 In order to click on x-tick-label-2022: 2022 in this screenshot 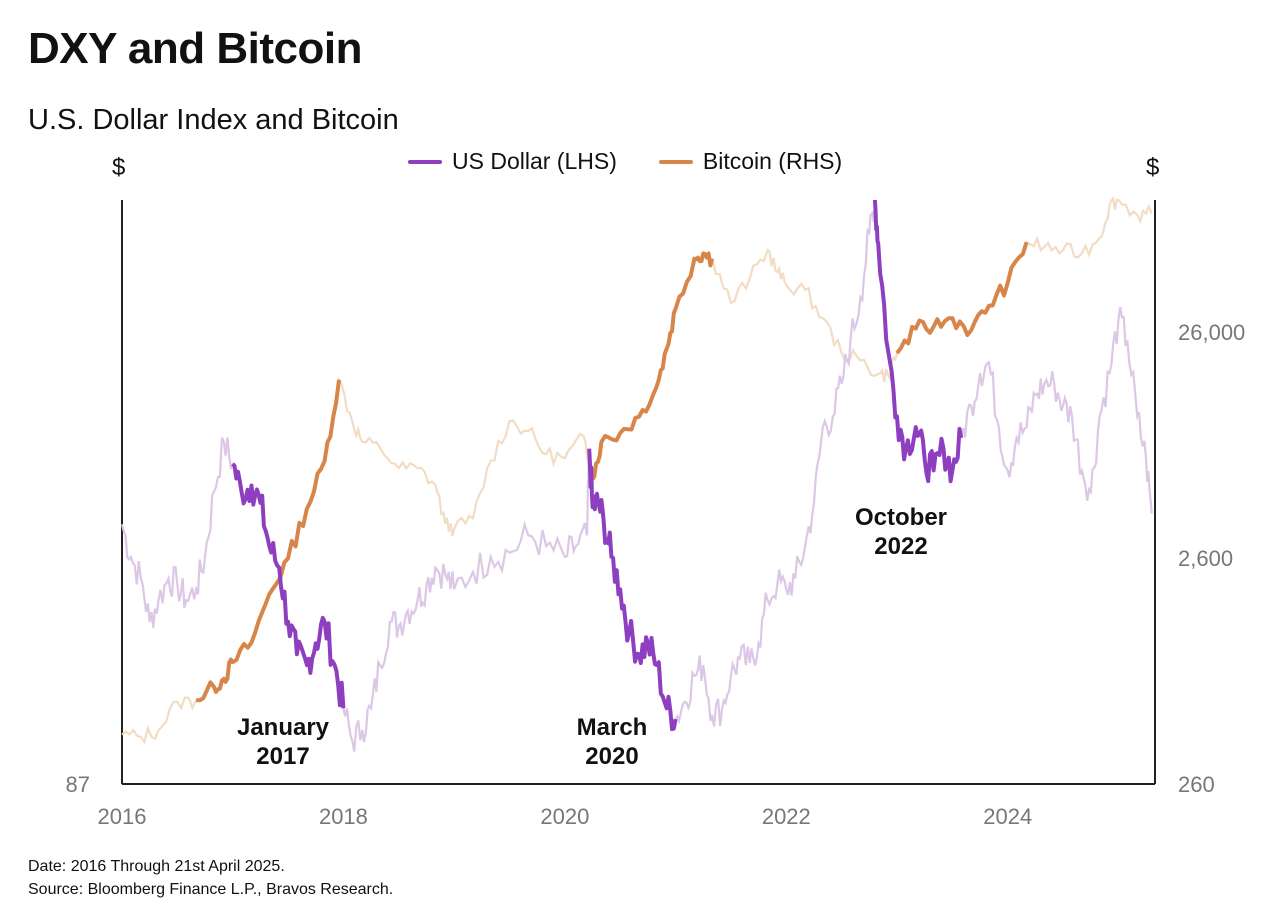, I will do `click(786, 816)`.